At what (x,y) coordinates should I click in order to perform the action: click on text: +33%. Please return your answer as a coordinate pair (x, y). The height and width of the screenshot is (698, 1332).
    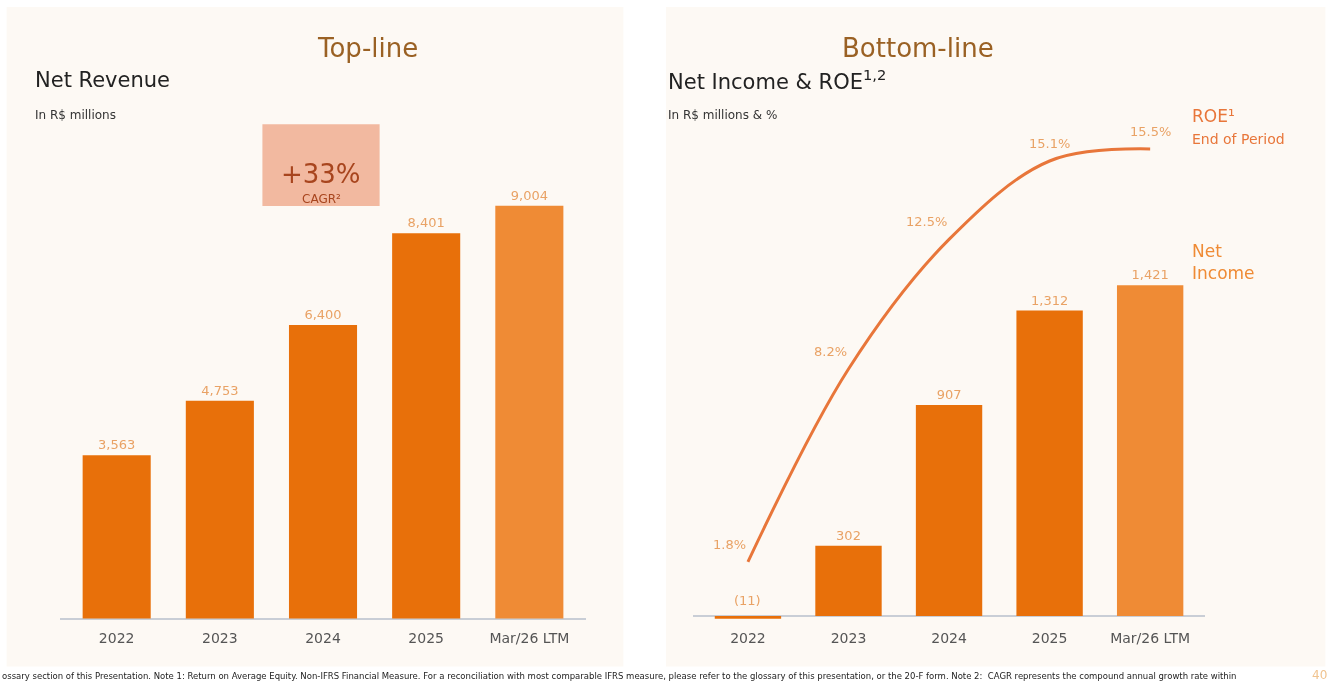
    Looking at the image, I should click on (321, 174).